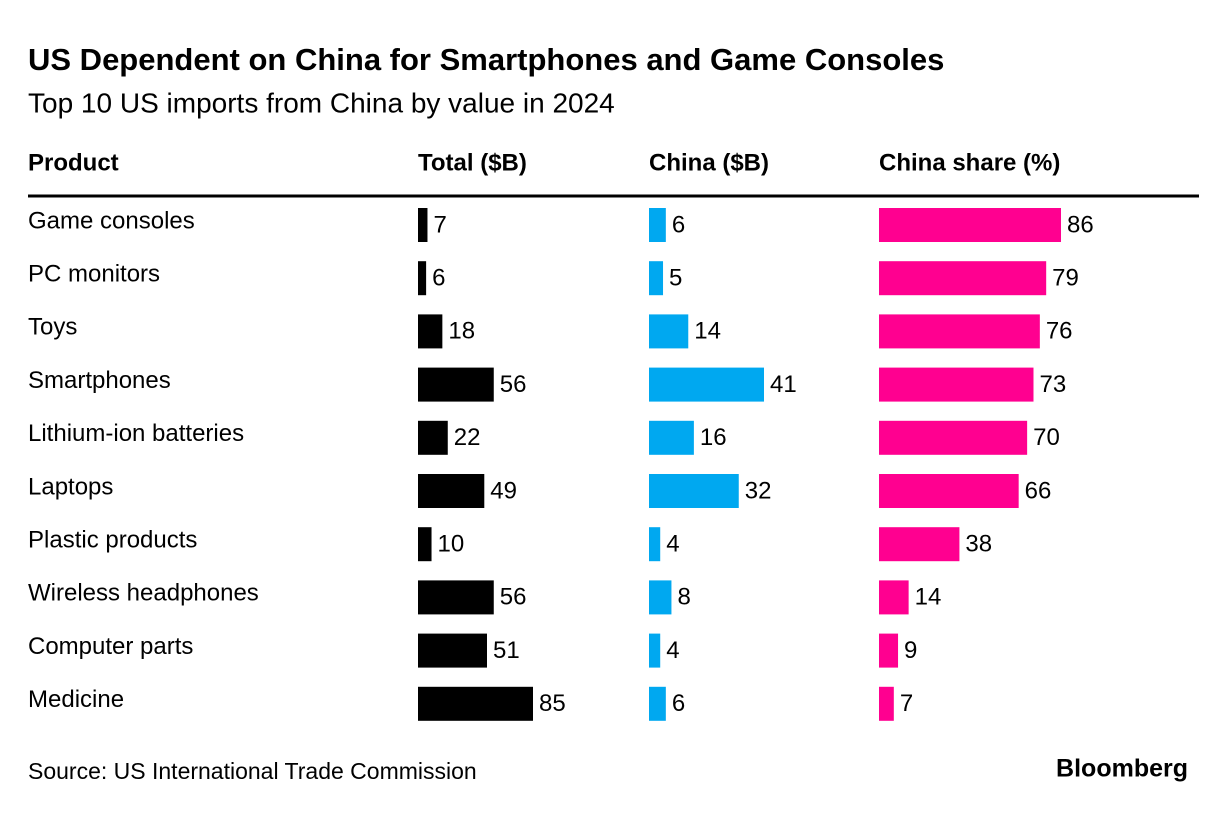 Image resolution: width=1227 pixels, height=814 pixels. Describe the element at coordinates (1122, 769) in the screenshot. I see `brand: Bloomberg` at that location.